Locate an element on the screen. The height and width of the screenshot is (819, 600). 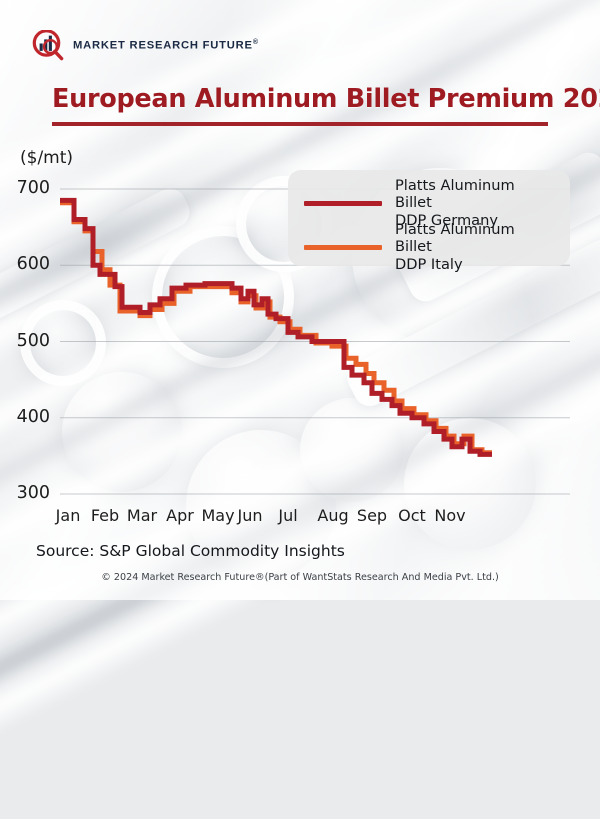
legend-label-italy: Platts Aluminum Billet DDP Italy is located at coordinates (455, 247).